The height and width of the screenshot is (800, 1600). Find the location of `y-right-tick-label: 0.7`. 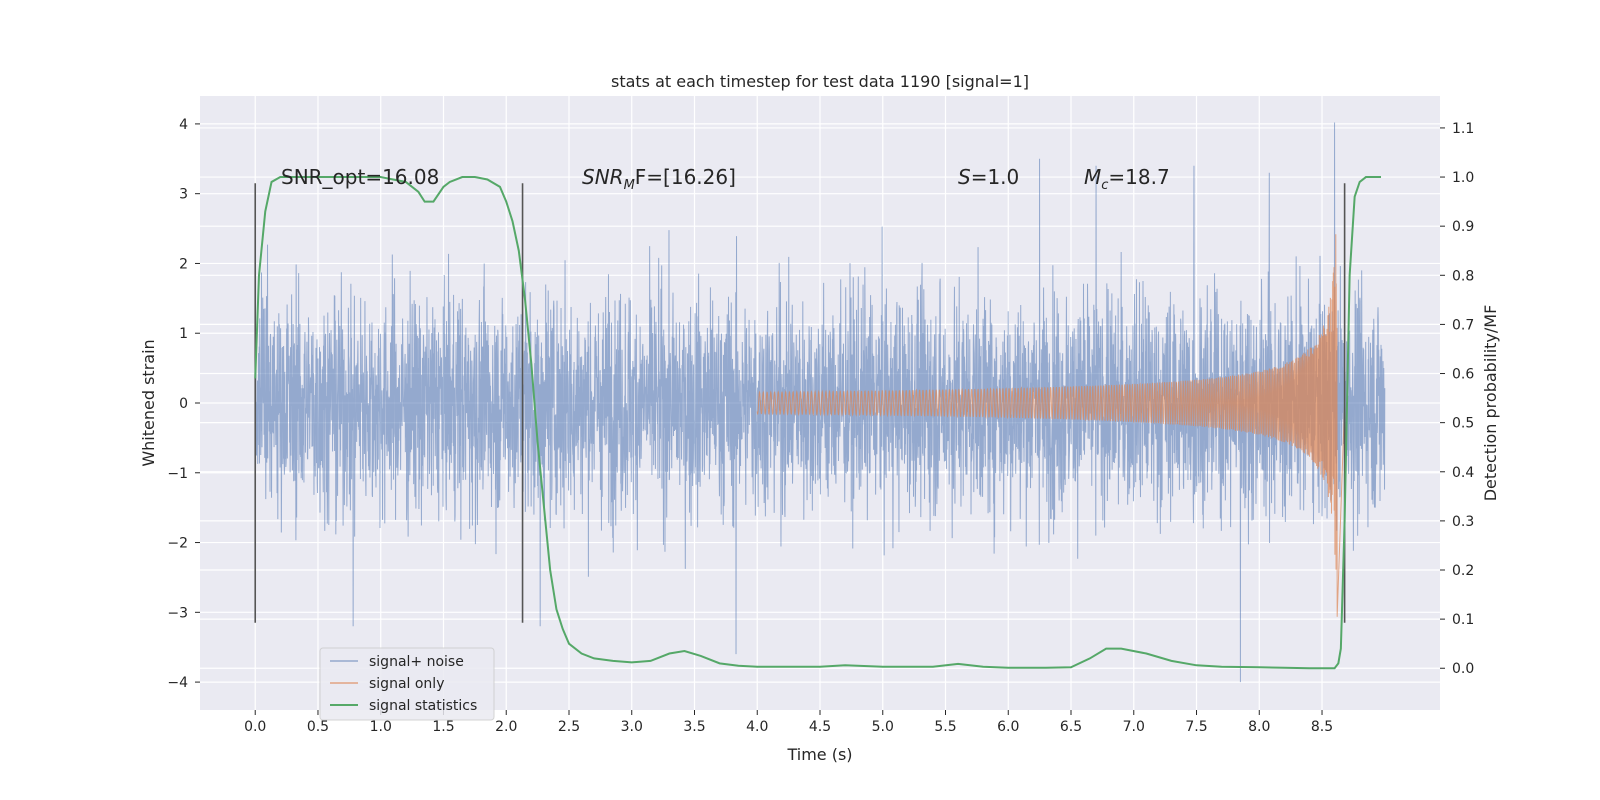

y-right-tick-label: 0.7 is located at coordinates (1463, 325).